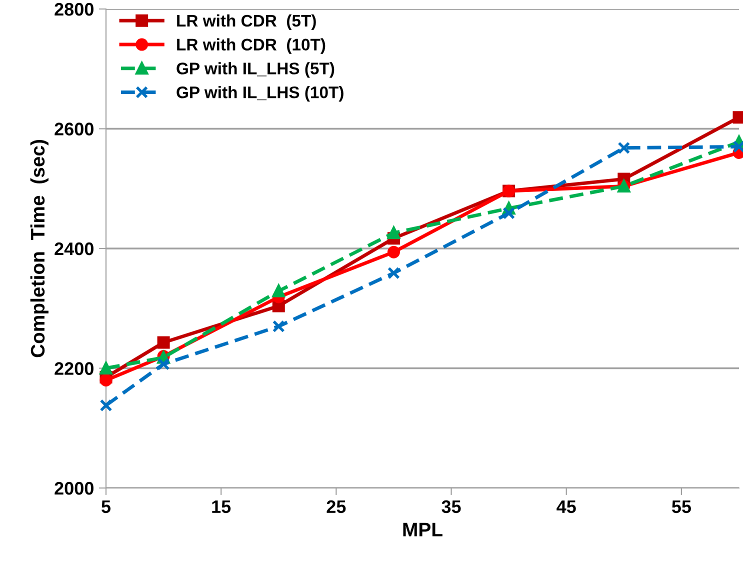  Describe the element at coordinates (260, 94) in the screenshot. I see `legend-label: GP with IL_LHS (10T)` at that location.